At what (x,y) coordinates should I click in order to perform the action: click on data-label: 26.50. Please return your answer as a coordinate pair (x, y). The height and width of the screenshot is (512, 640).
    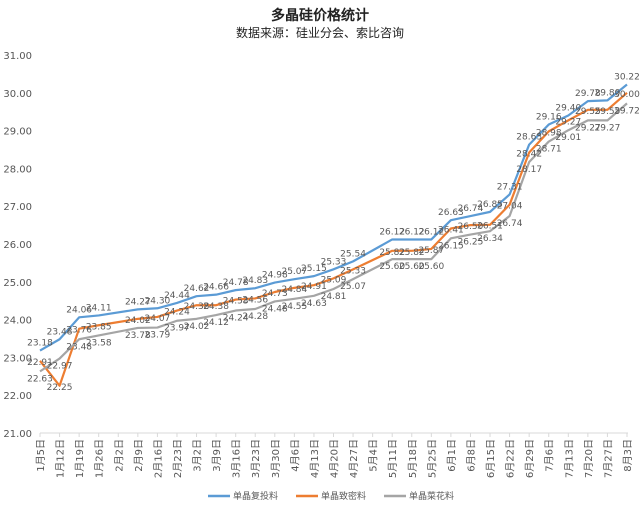
    Looking at the image, I should click on (471, 227).